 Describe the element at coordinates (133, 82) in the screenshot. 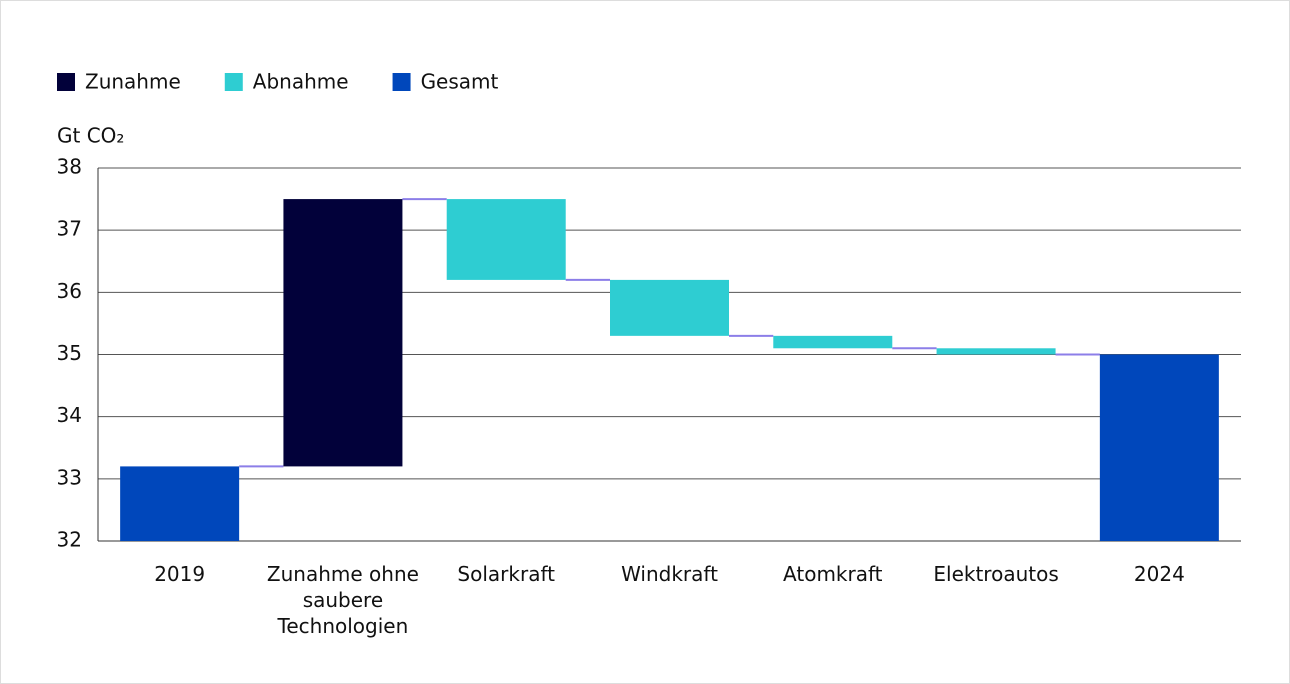

I see `legend-label: Zunahme` at that location.